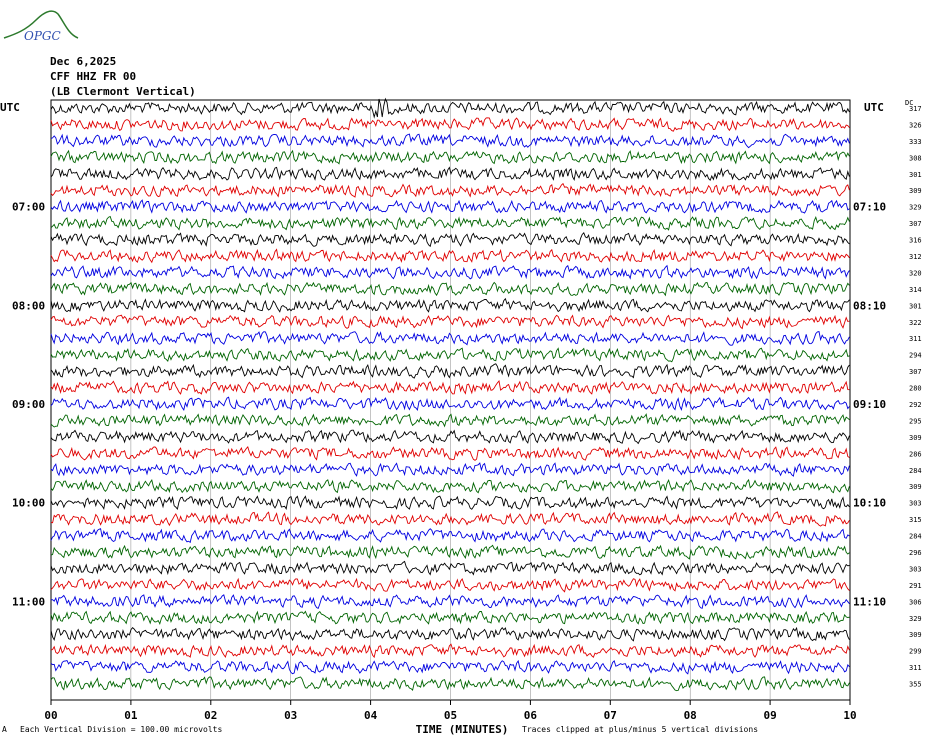 The image size is (930, 744). What do you see at coordinates (915, 323) in the screenshot?
I see `dc-offset-value: 322` at bounding box center [915, 323].